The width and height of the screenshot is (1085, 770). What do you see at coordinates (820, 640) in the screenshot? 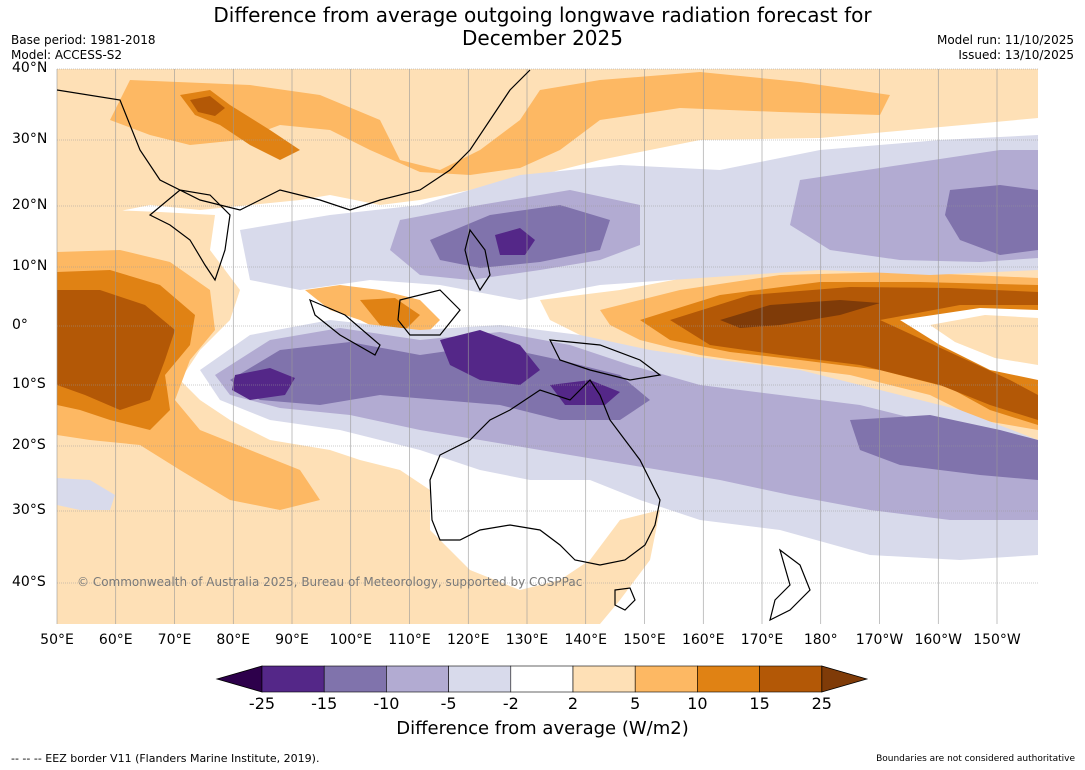
I see `longitude-label: 180°` at bounding box center [820, 640].